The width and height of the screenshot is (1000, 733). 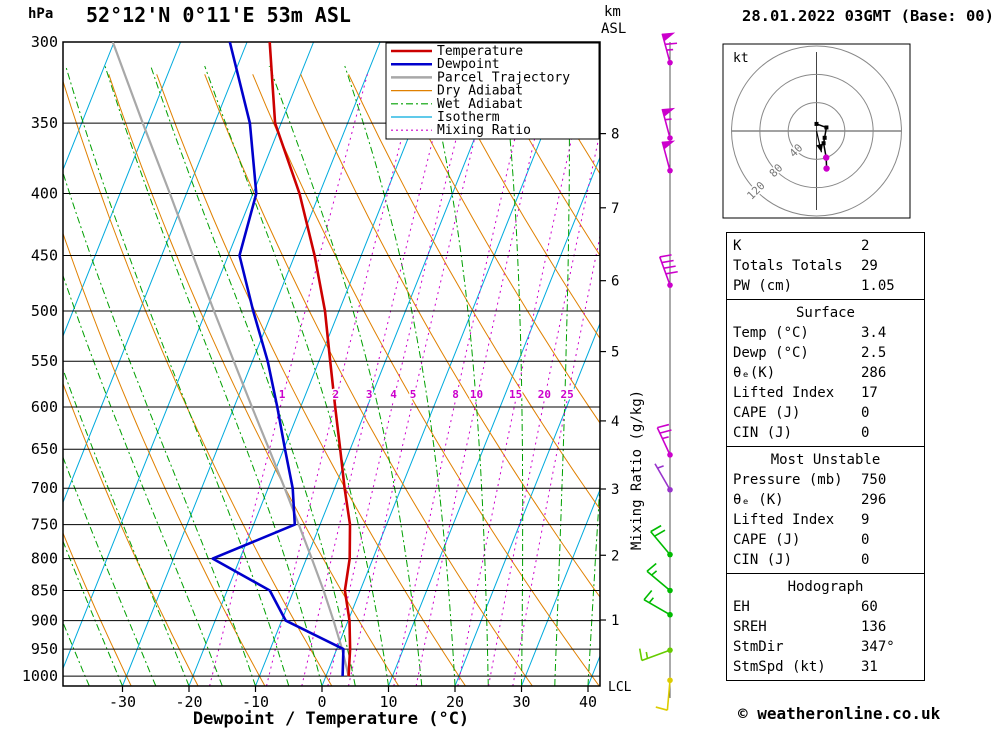 I want to click on hodograph-trace-point, so click(x=826, y=127).